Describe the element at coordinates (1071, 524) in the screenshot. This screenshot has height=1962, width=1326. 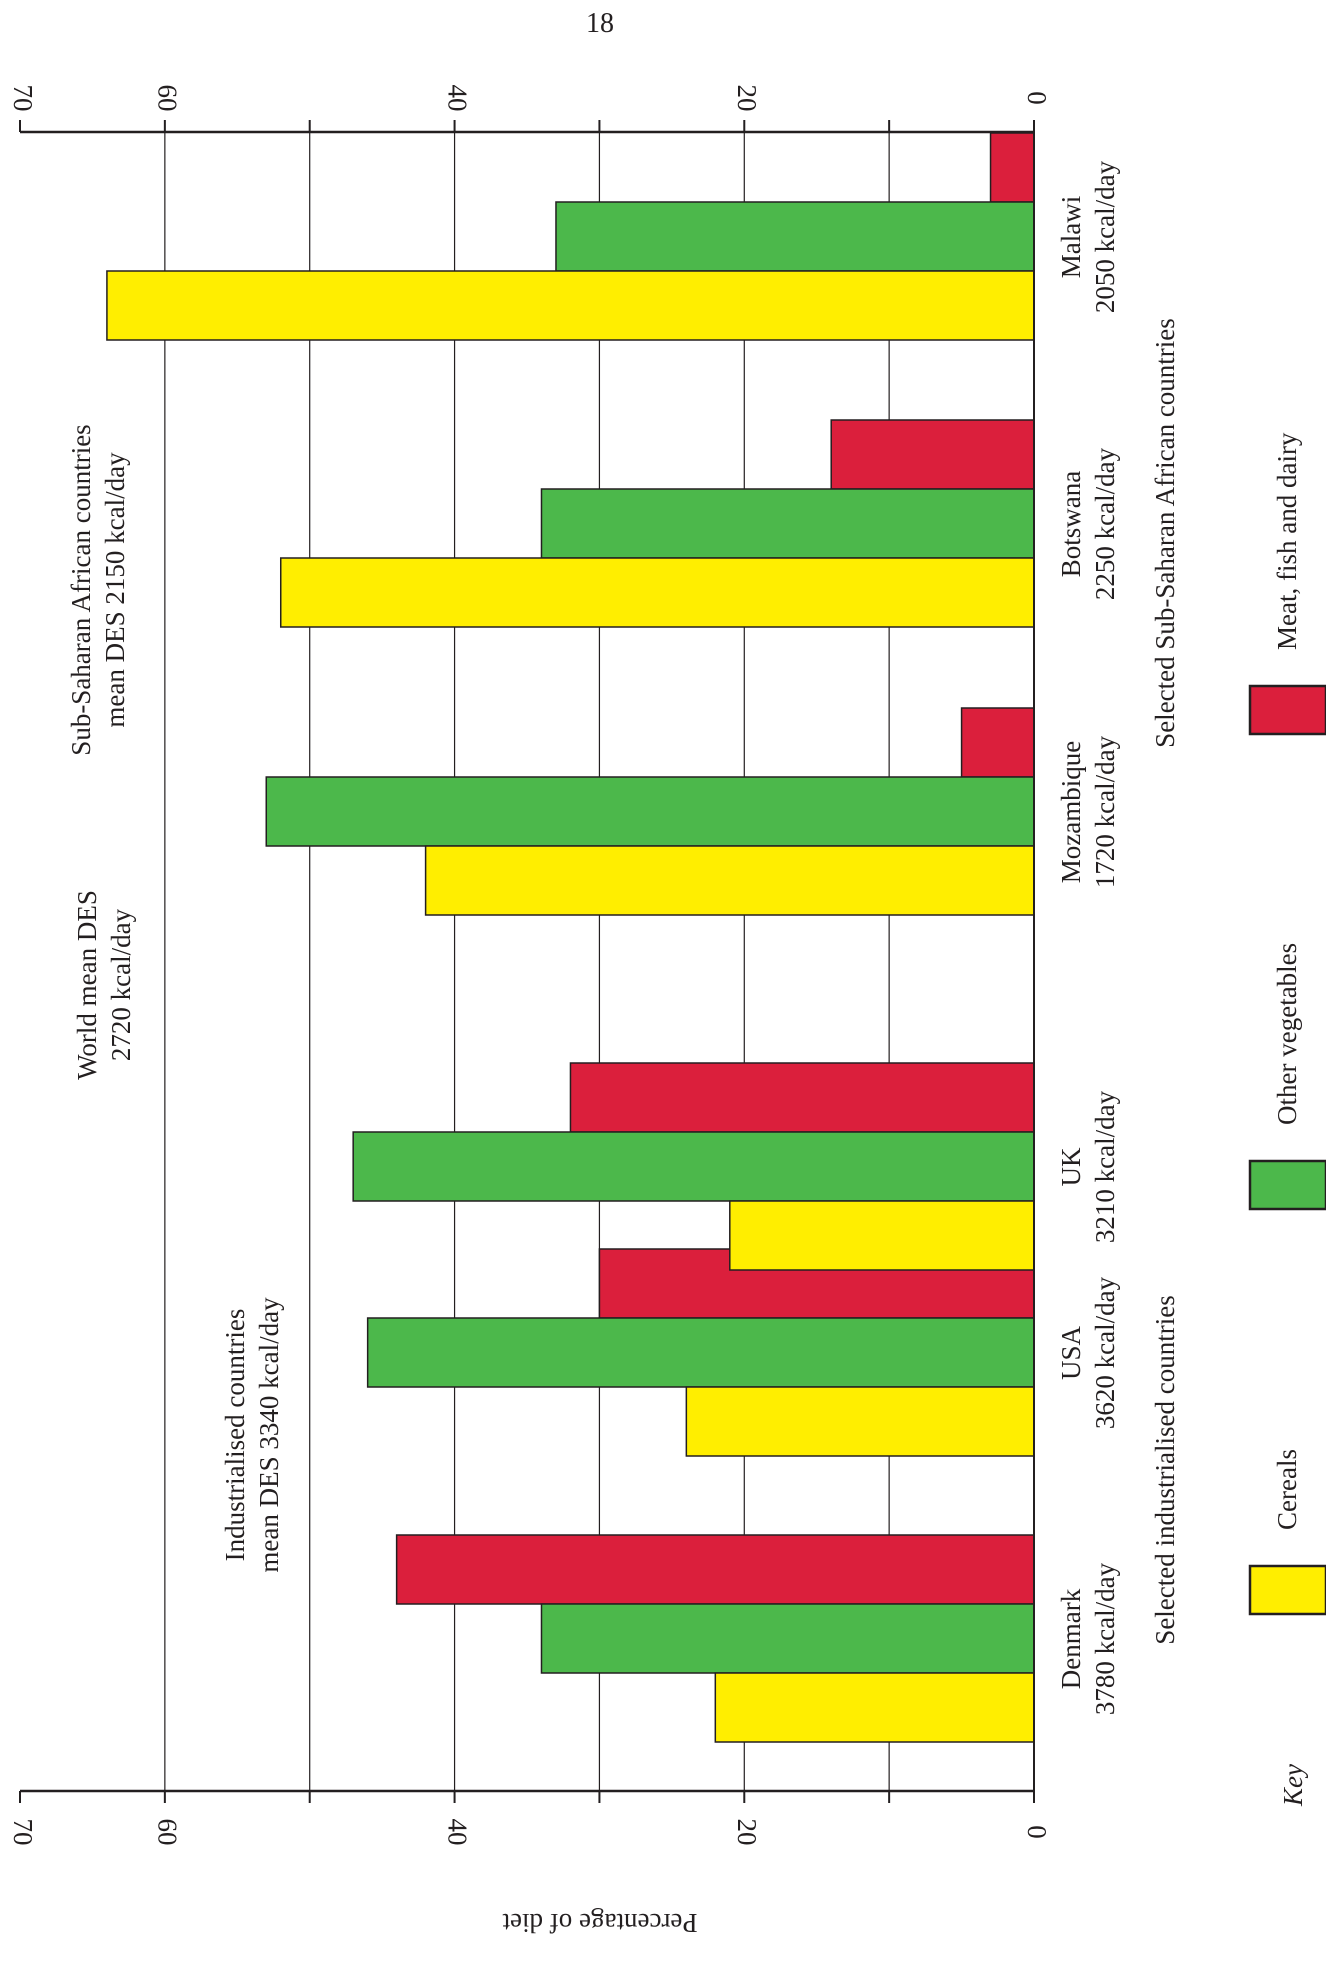
I see `category-label-botswana: Botswana` at that location.